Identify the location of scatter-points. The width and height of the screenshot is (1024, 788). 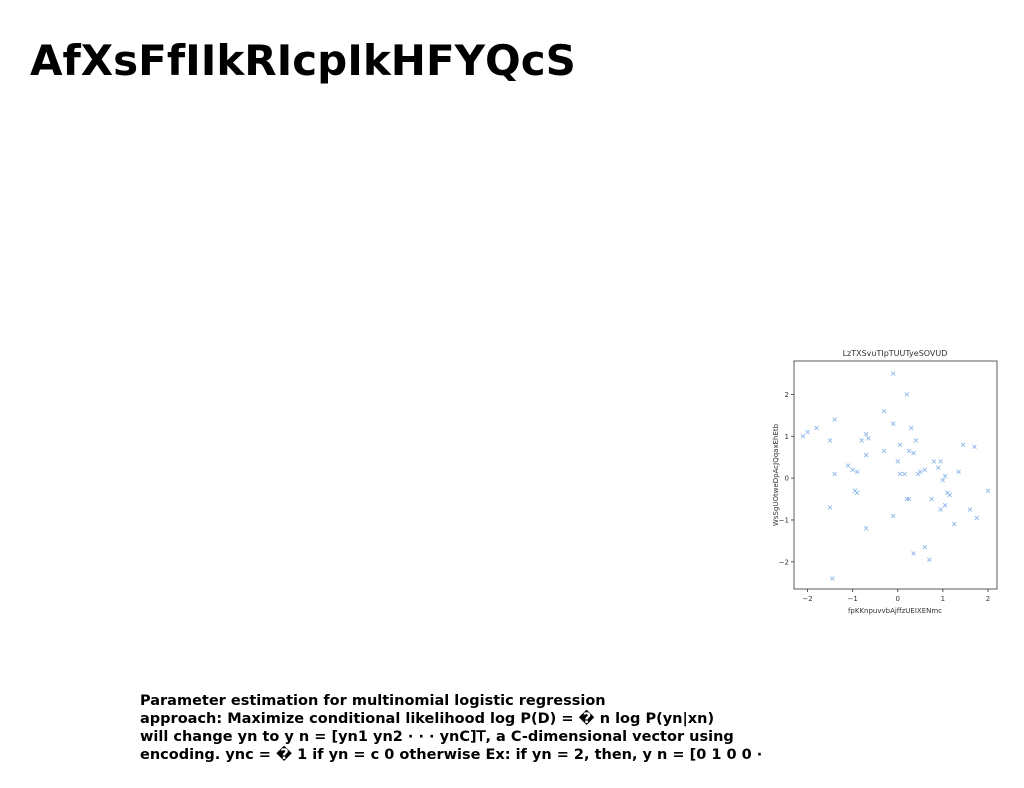
(895, 476).